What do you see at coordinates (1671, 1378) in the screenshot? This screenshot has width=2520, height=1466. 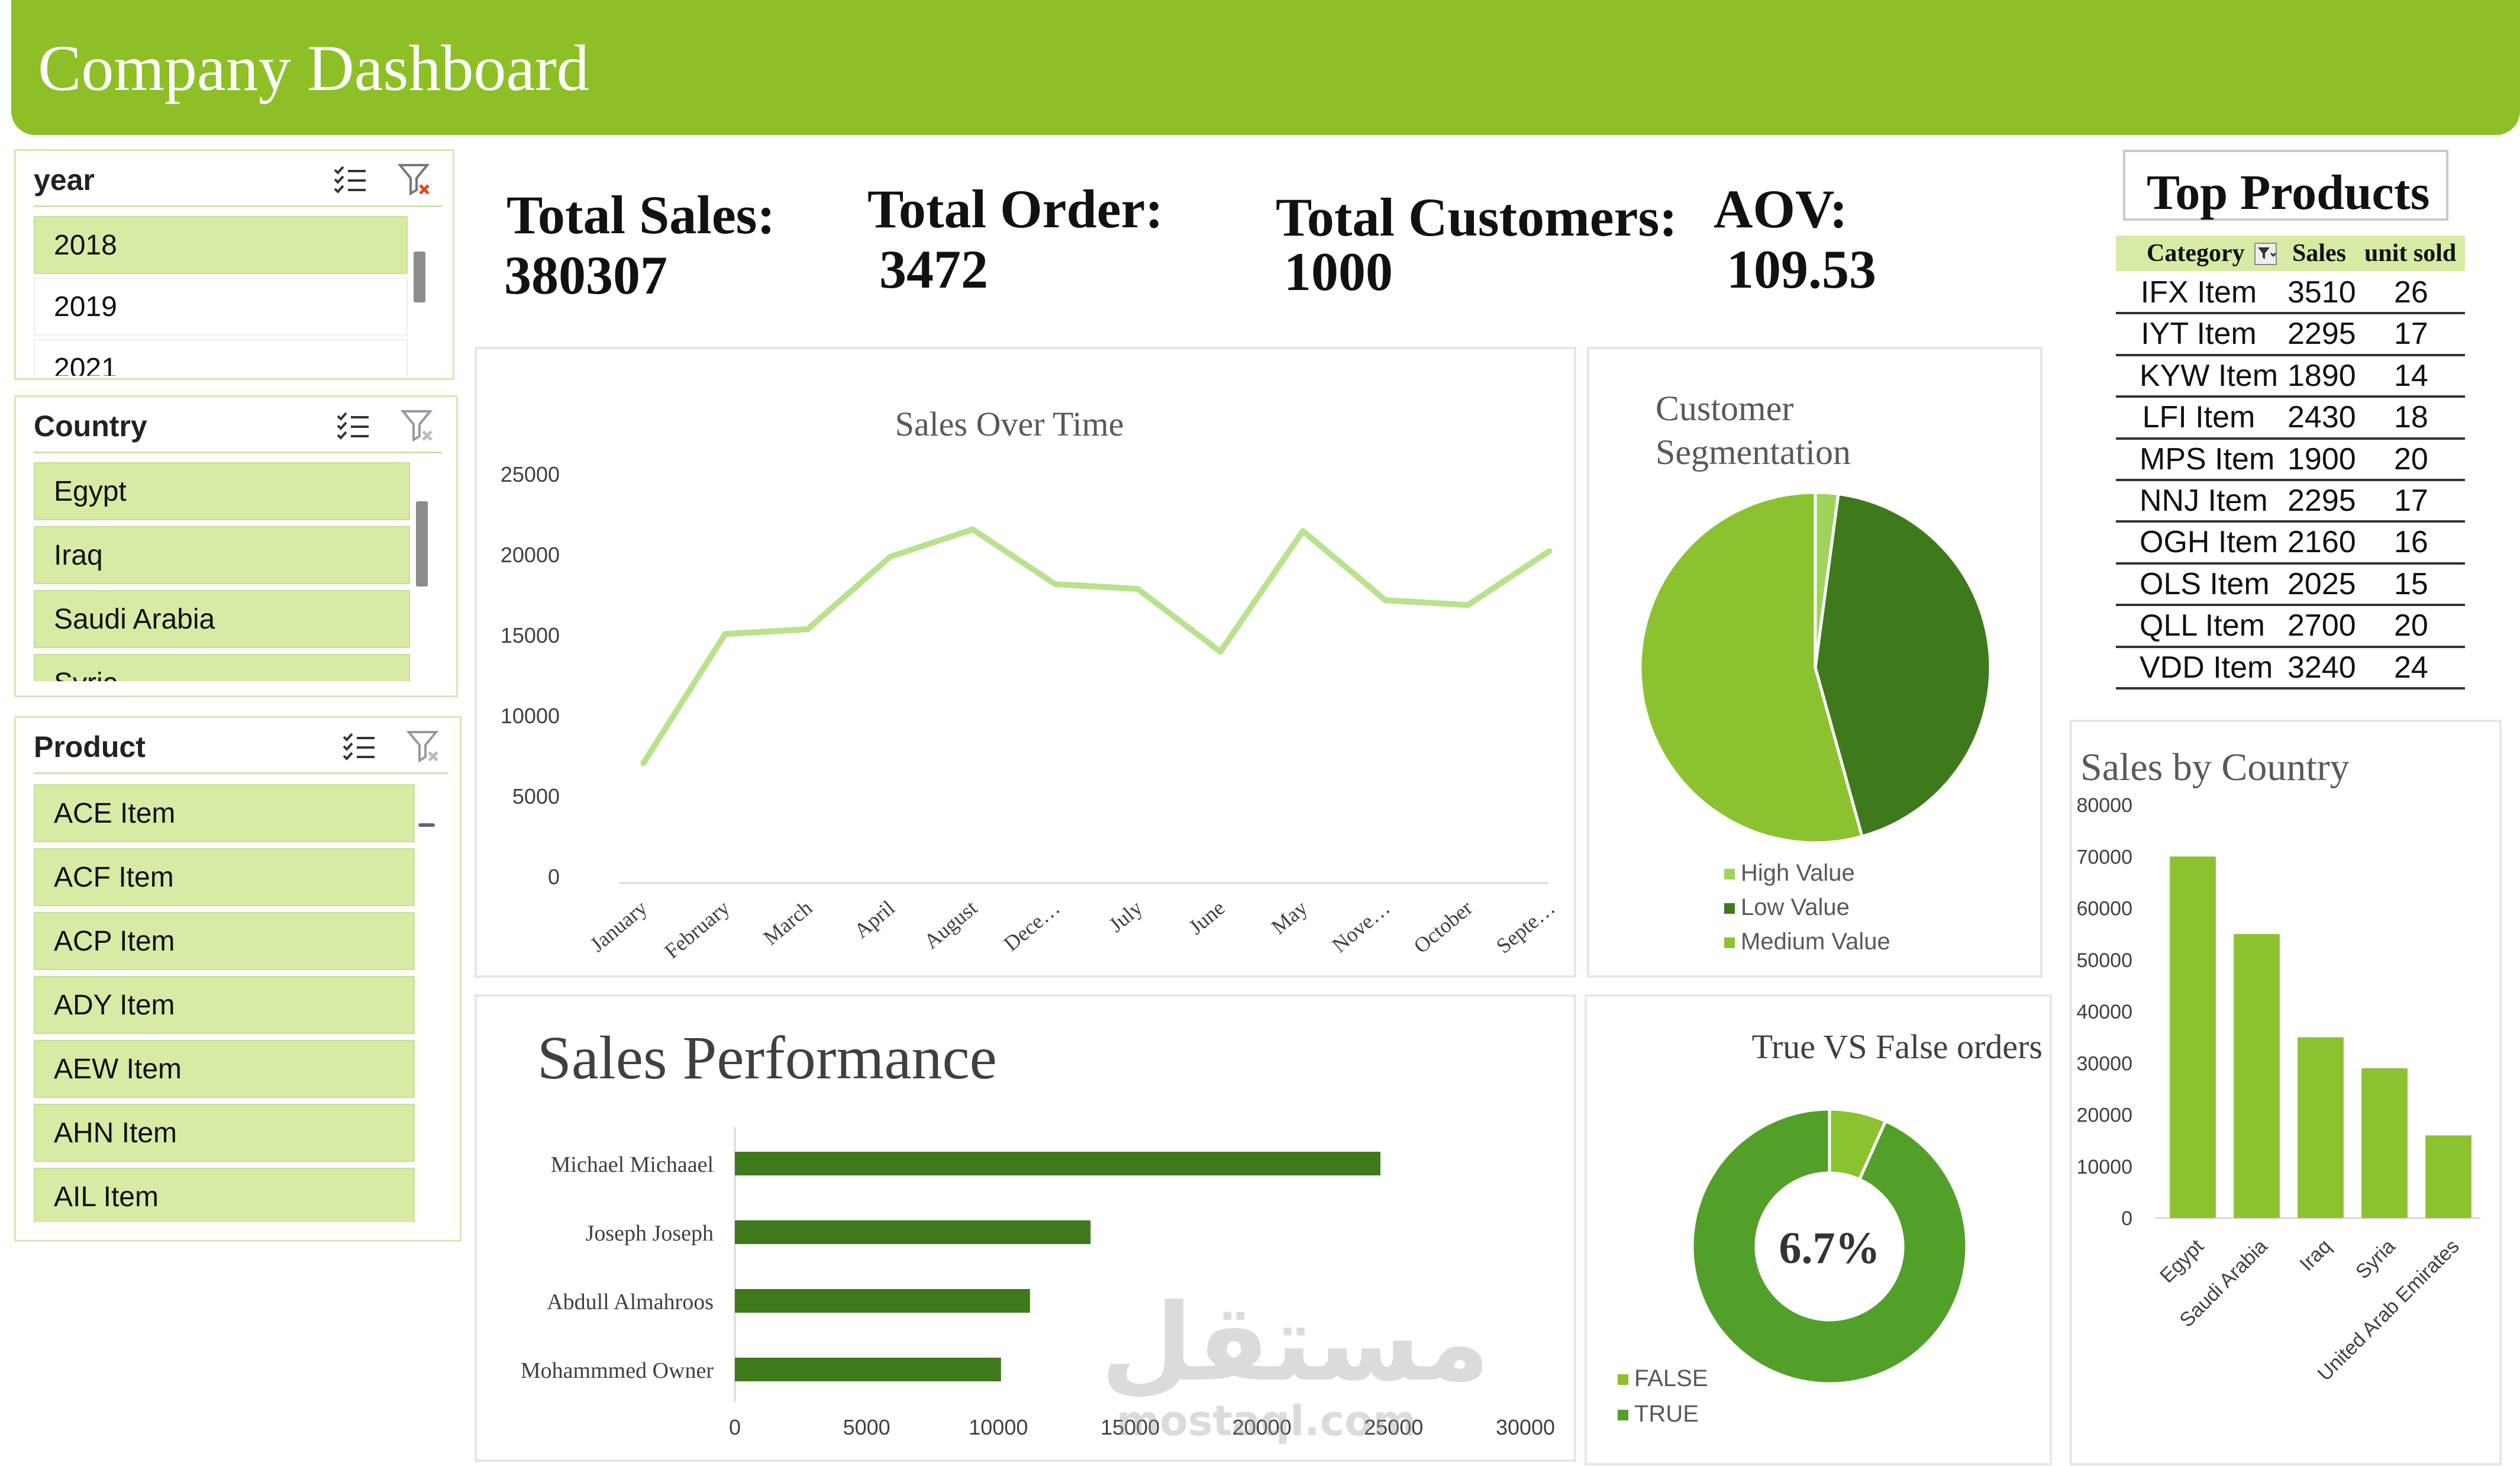 I see `legend-label: FALSE` at bounding box center [1671, 1378].